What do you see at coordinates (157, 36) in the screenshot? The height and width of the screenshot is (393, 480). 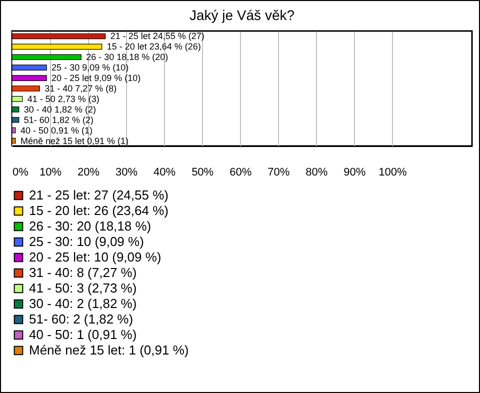 I see `data-label: 21 - 25 let 24,55 % (27)` at bounding box center [157, 36].